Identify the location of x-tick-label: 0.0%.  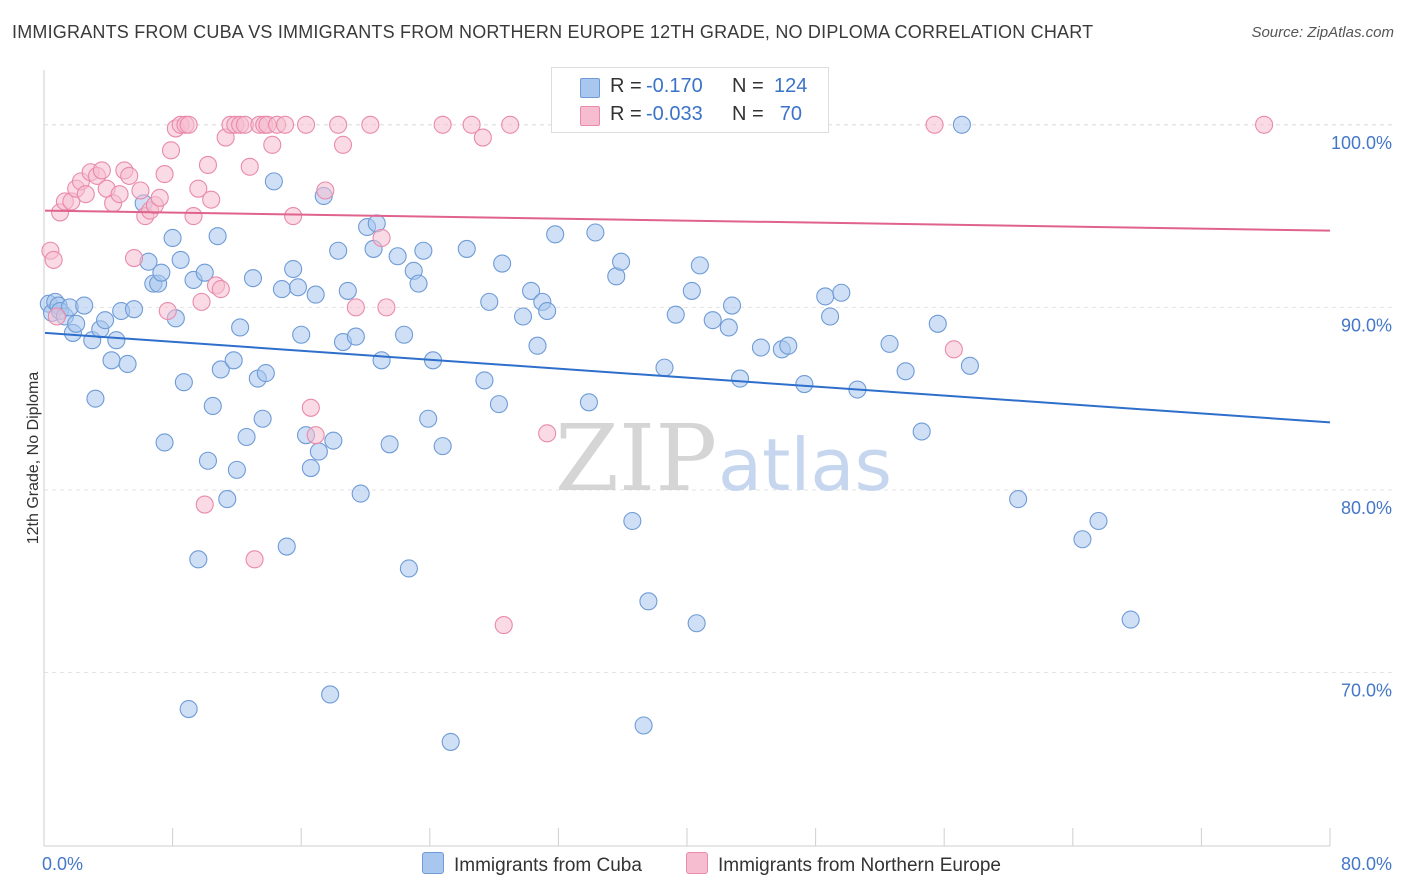
(62, 864).